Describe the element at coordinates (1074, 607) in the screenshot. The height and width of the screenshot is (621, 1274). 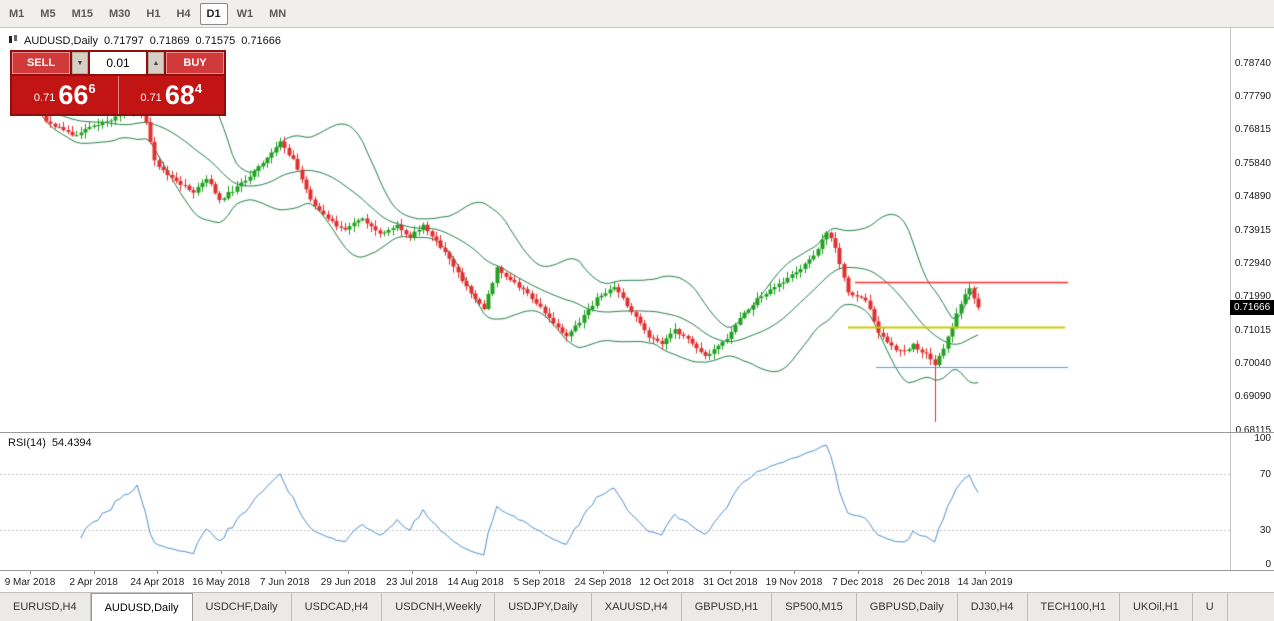
I see `chart-tab-tech100-h1: TECH100,H1` at that location.